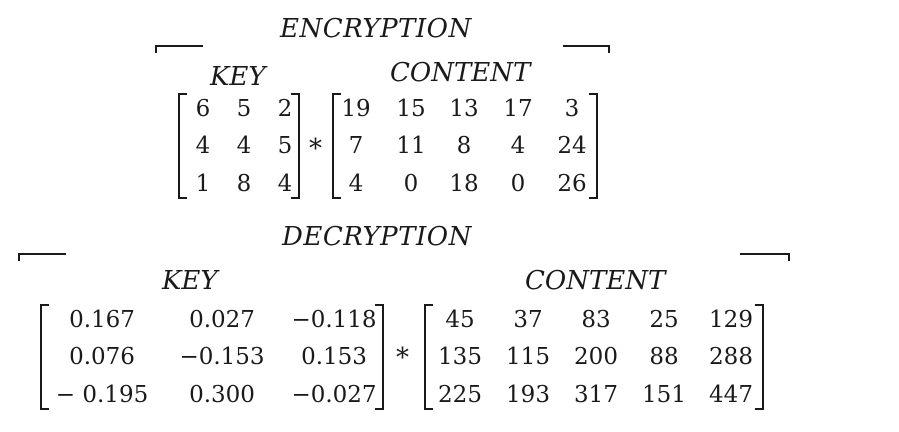 Image resolution: width=899 pixels, height=432 pixels. What do you see at coordinates (315, 149) in the screenshot?
I see `encryption-multiply-operator: *` at bounding box center [315, 149].